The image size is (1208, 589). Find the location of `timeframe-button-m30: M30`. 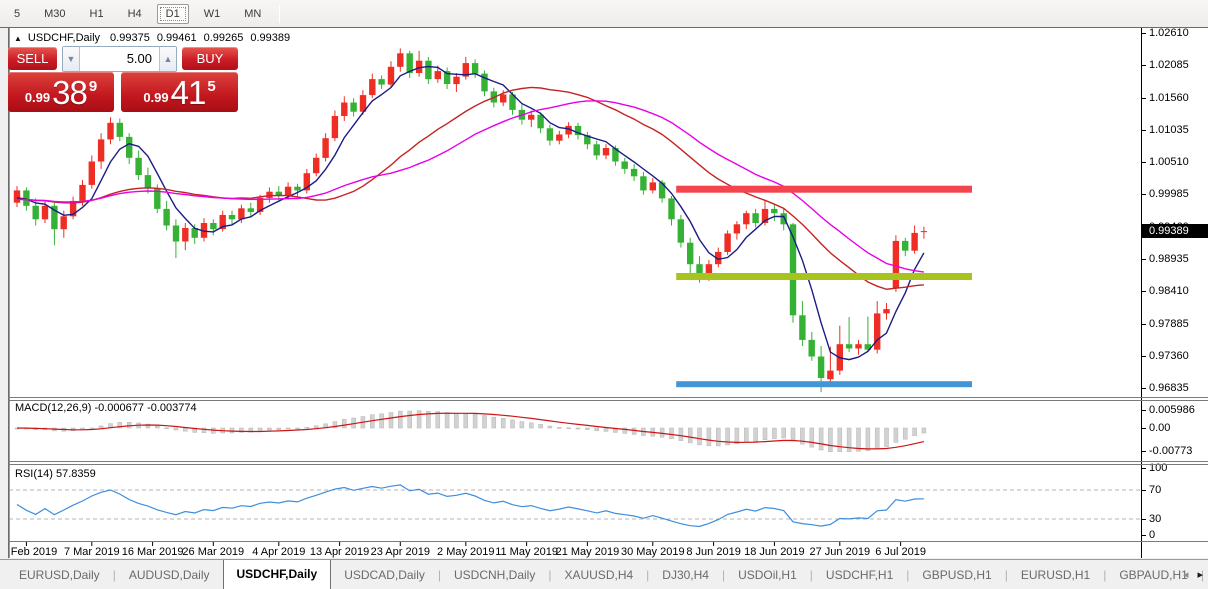

timeframe-button-m30: M30 is located at coordinates (55, 13).